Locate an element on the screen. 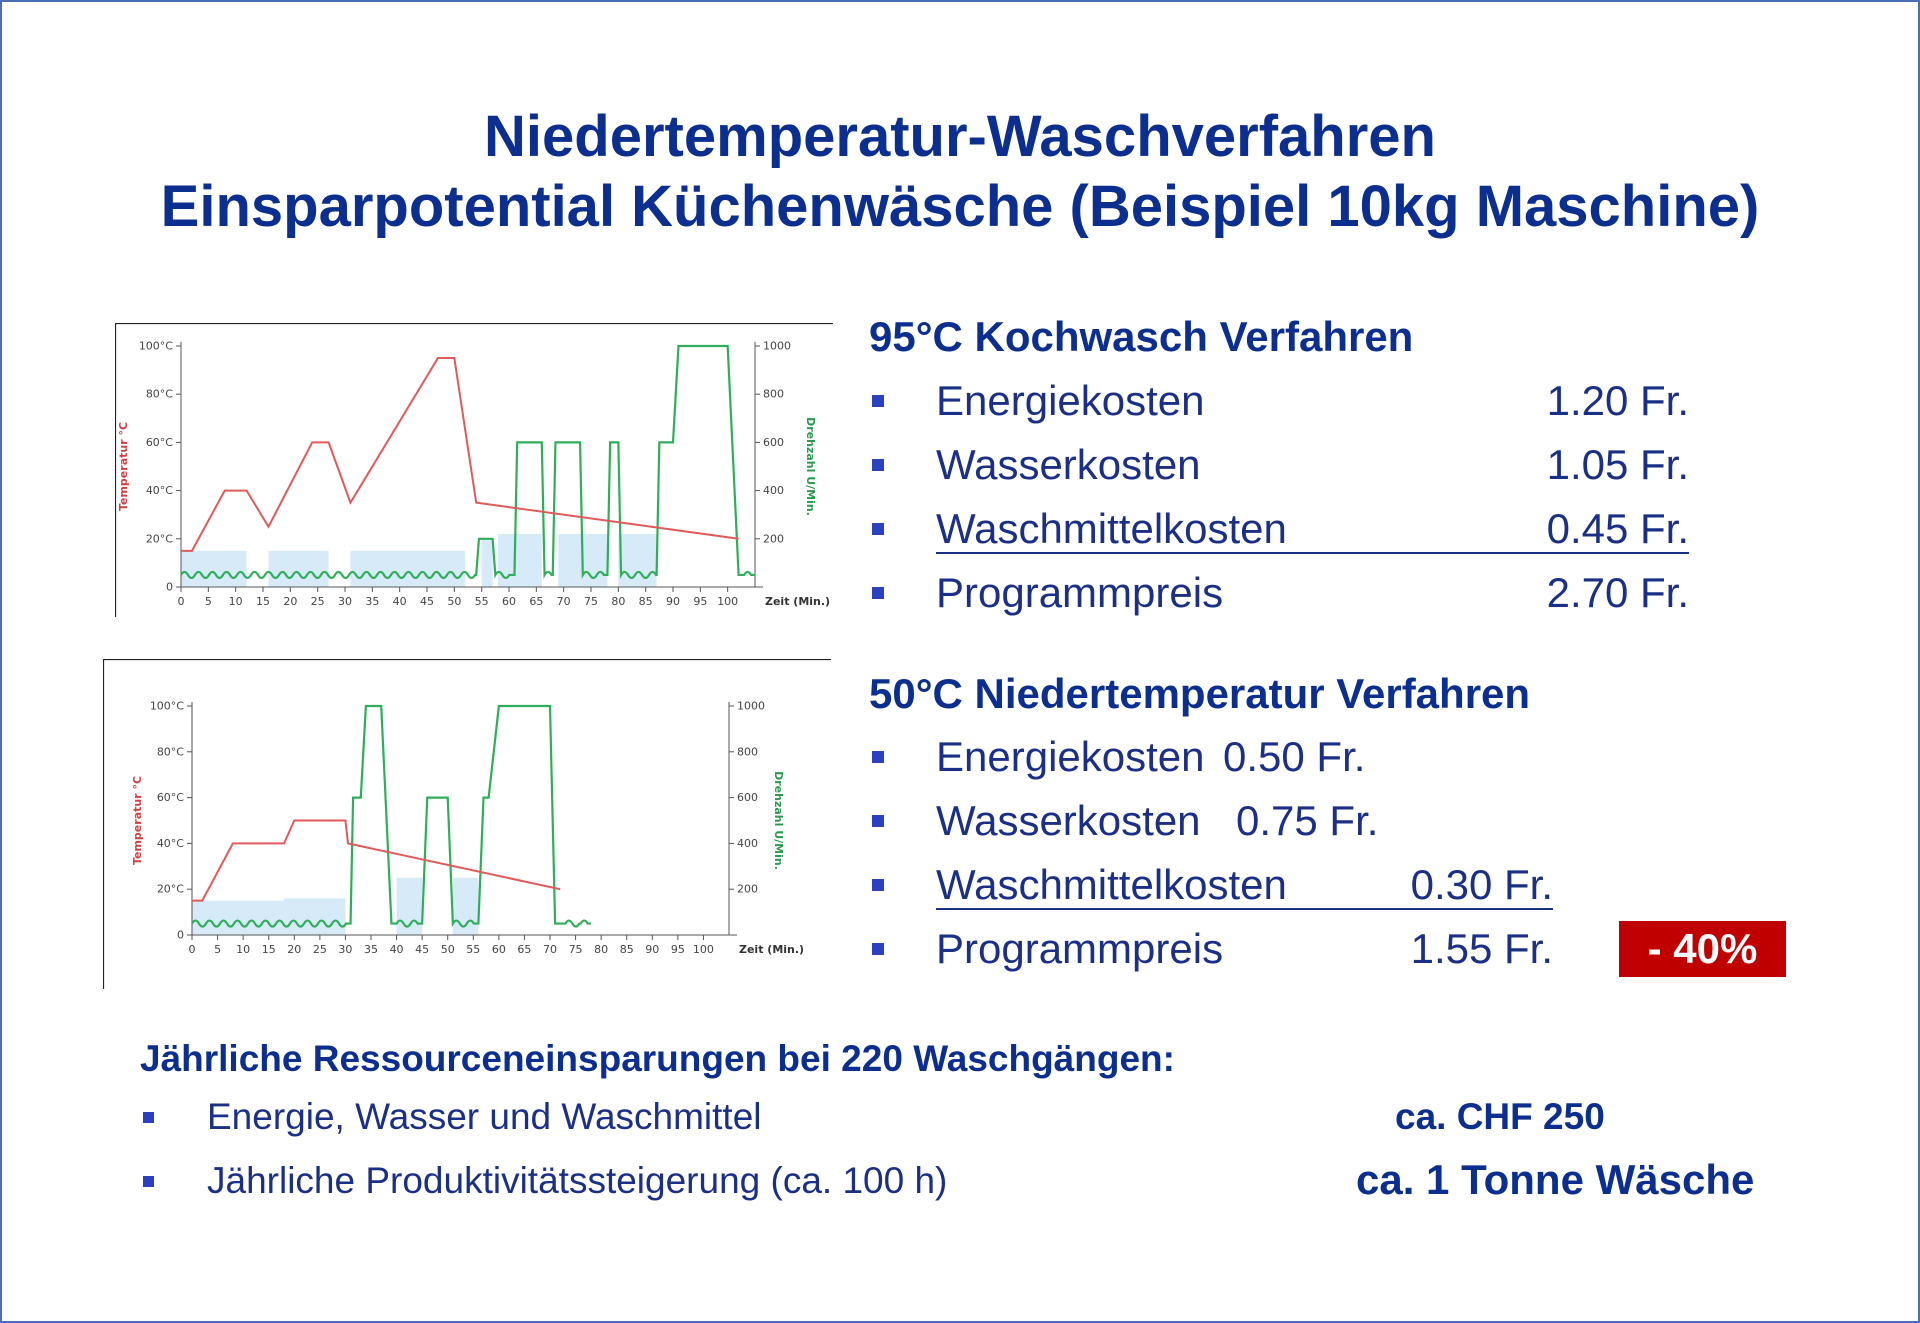  row-value: 1.20 Fr. is located at coordinates (1617, 400).